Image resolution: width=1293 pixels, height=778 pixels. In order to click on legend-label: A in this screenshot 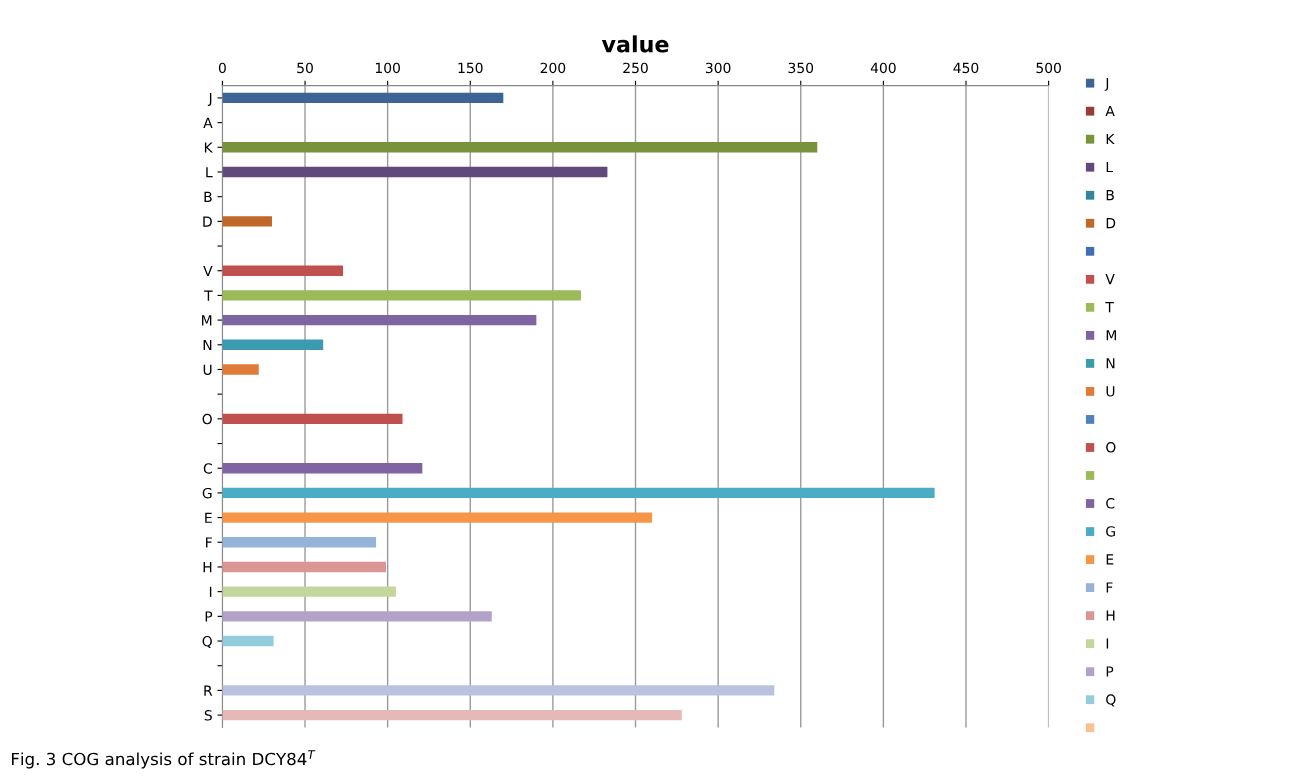, I will do `click(1110, 111)`.